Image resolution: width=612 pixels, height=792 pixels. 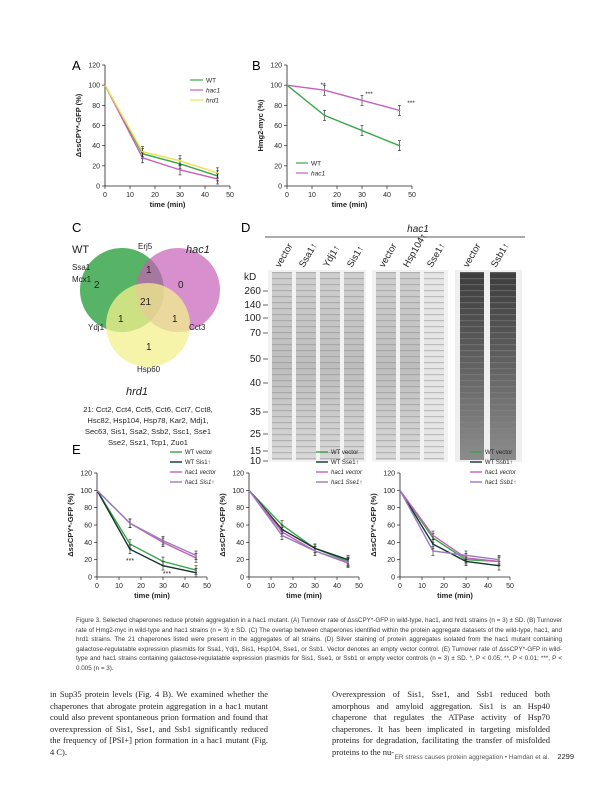 What do you see at coordinates (198, 250) in the screenshot?
I see `venn-hac1-label: hac1` at bounding box center [198, 250].